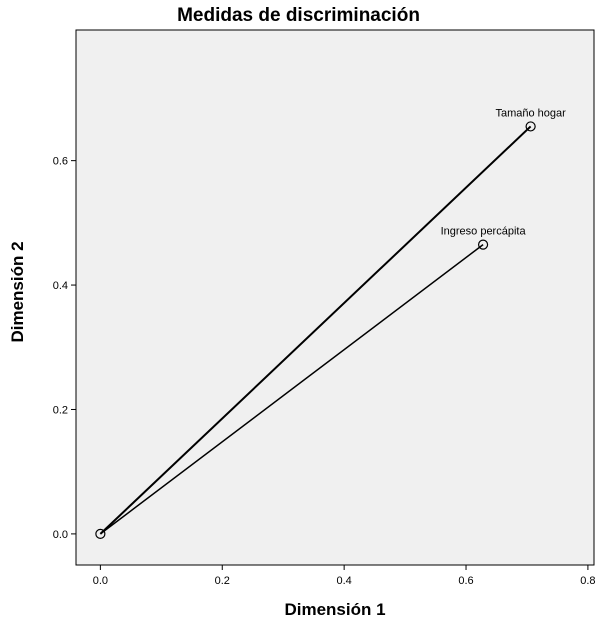 The image size is (597, 623). Describe the element at coordinates (335, 609) in the screenshot. I see `x-axis-label: Dimensión 1` at that location.